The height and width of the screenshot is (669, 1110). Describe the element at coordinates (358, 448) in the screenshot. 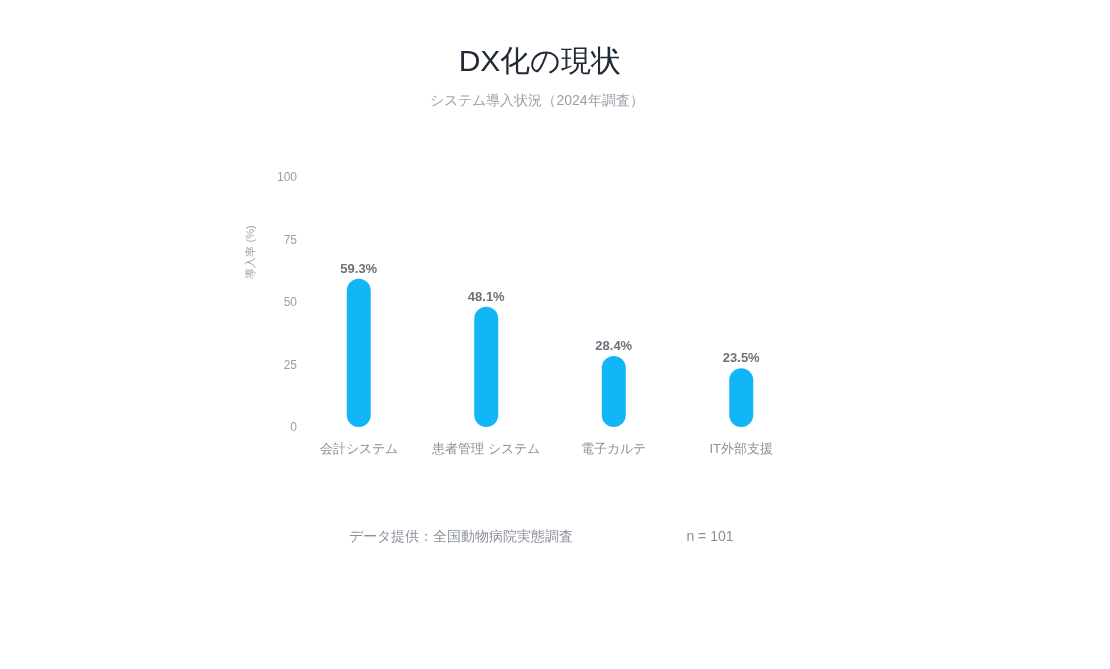

I see `x-tick-label: 会計システム` at that location.